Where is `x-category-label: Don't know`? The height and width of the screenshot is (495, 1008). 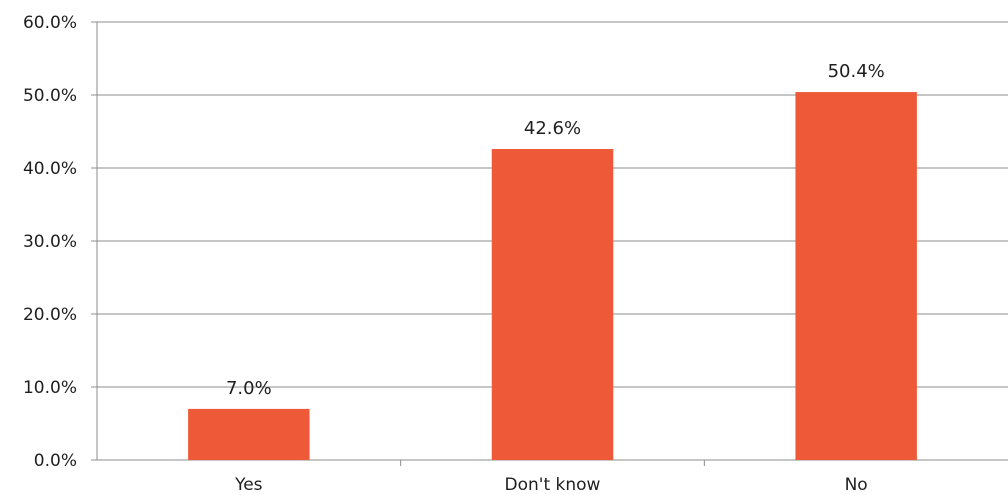 x-category-label: Don't know is located at coordinates (553, 485).